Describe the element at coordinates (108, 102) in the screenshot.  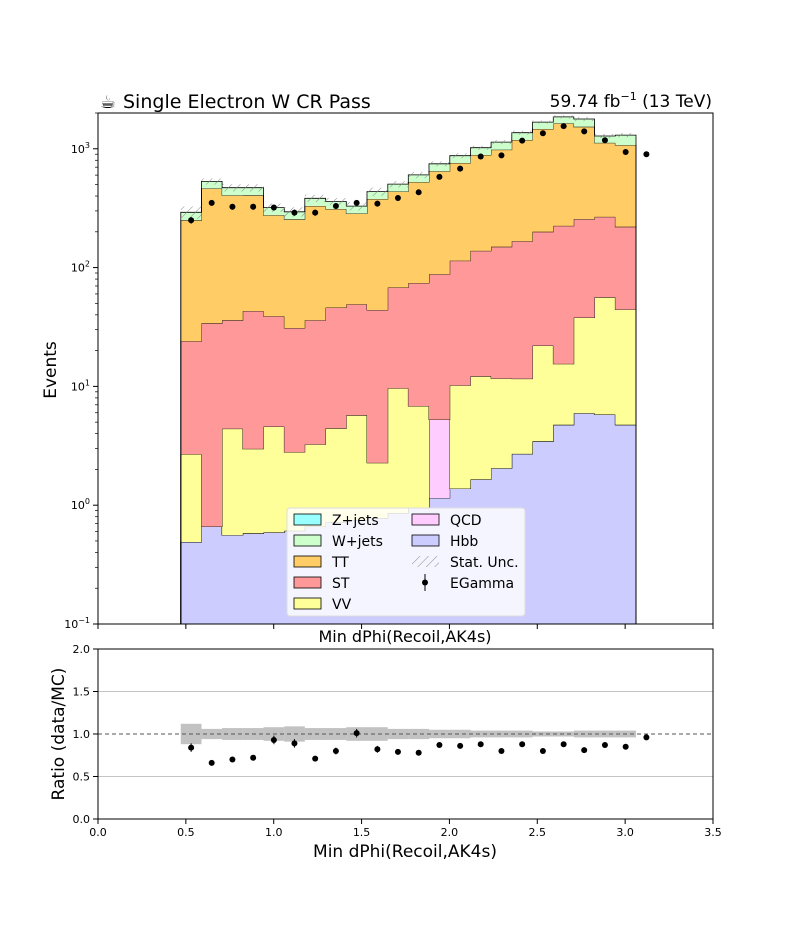
I see `title-icon: ☕` at that location.